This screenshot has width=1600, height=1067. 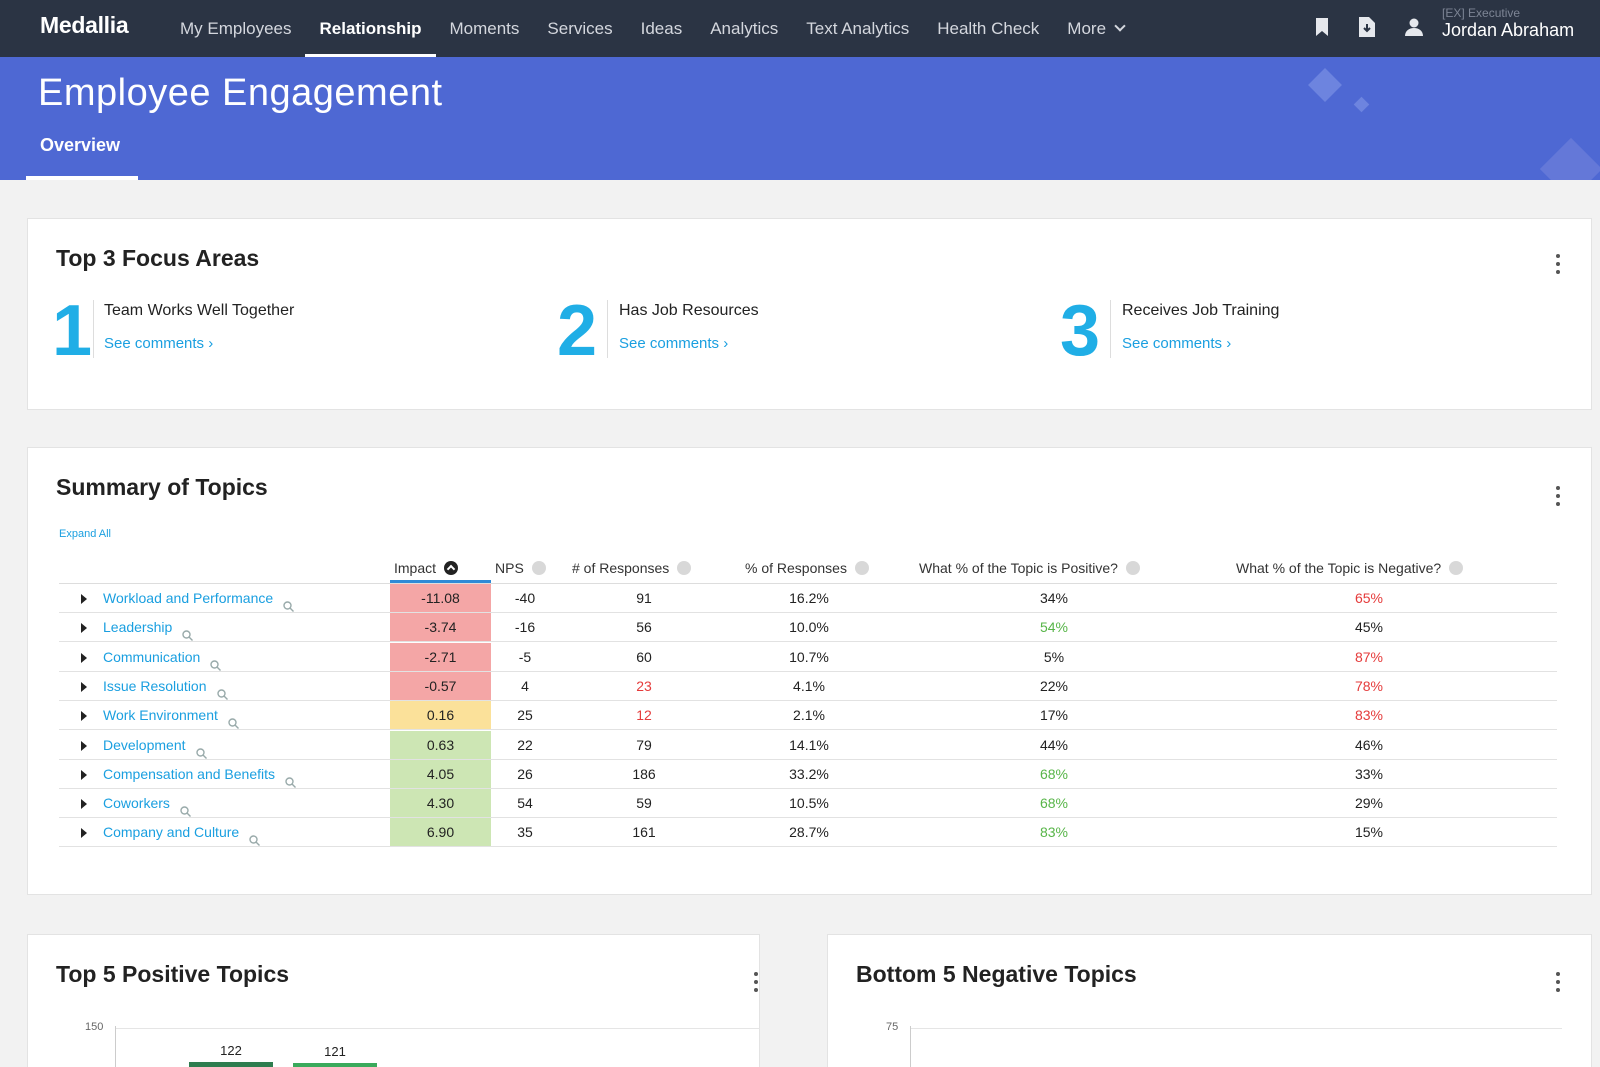 I want to click on topic-name: Workload and Performance, so click(x=188, y=598).